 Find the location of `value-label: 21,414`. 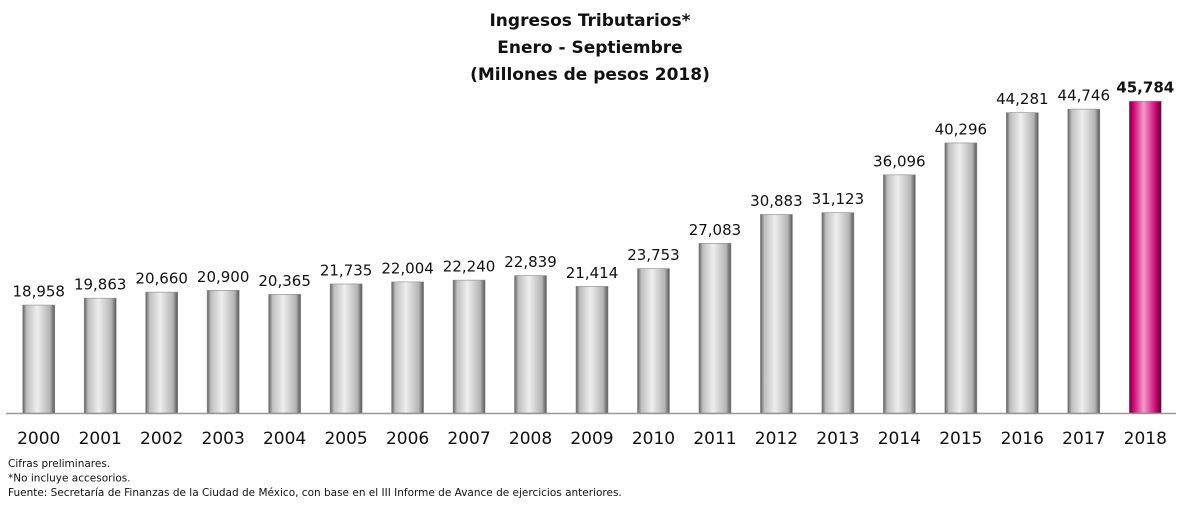

value-label: 21,414 is located at coordinates (592, 273).